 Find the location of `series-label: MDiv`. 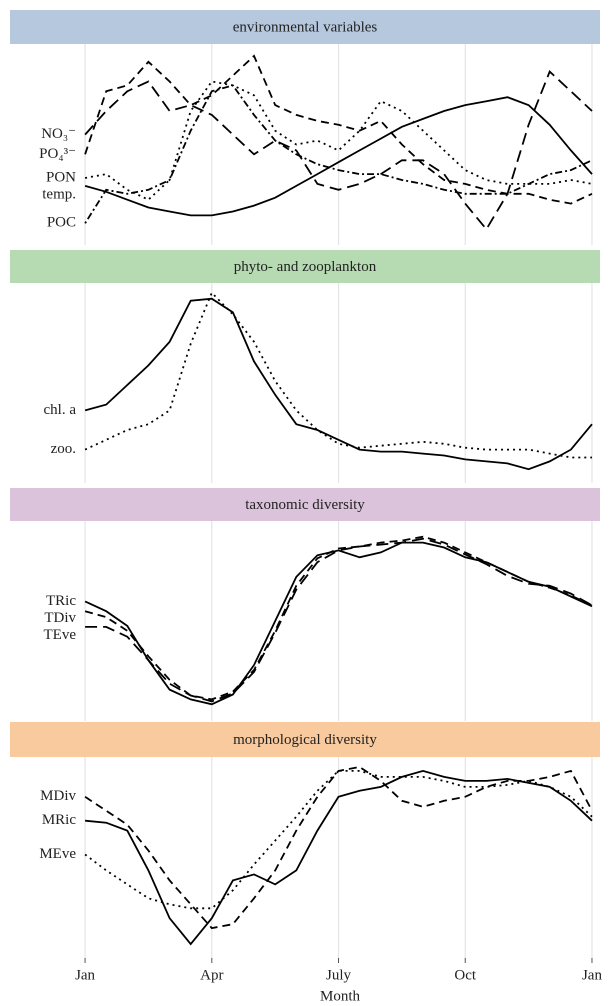

series-label: MDiv is located at coordinates (58, 796).